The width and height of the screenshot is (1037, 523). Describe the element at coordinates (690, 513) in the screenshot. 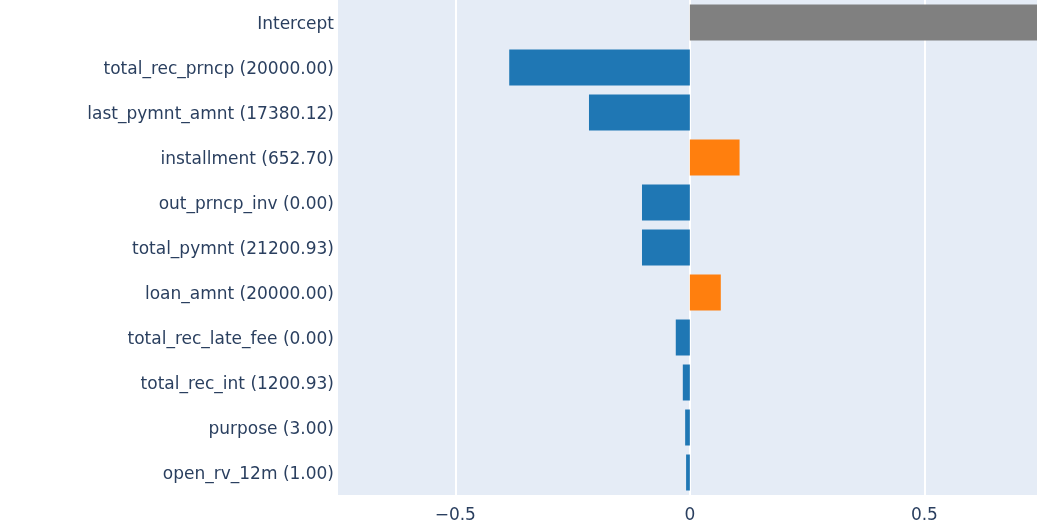

I see `x-tick-label: 0` at that location.